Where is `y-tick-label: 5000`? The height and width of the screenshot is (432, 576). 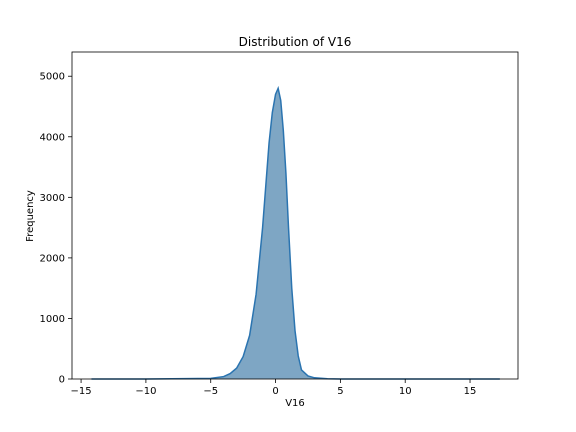 y-tick-label: 5000 is located at coordinates (52, 77).